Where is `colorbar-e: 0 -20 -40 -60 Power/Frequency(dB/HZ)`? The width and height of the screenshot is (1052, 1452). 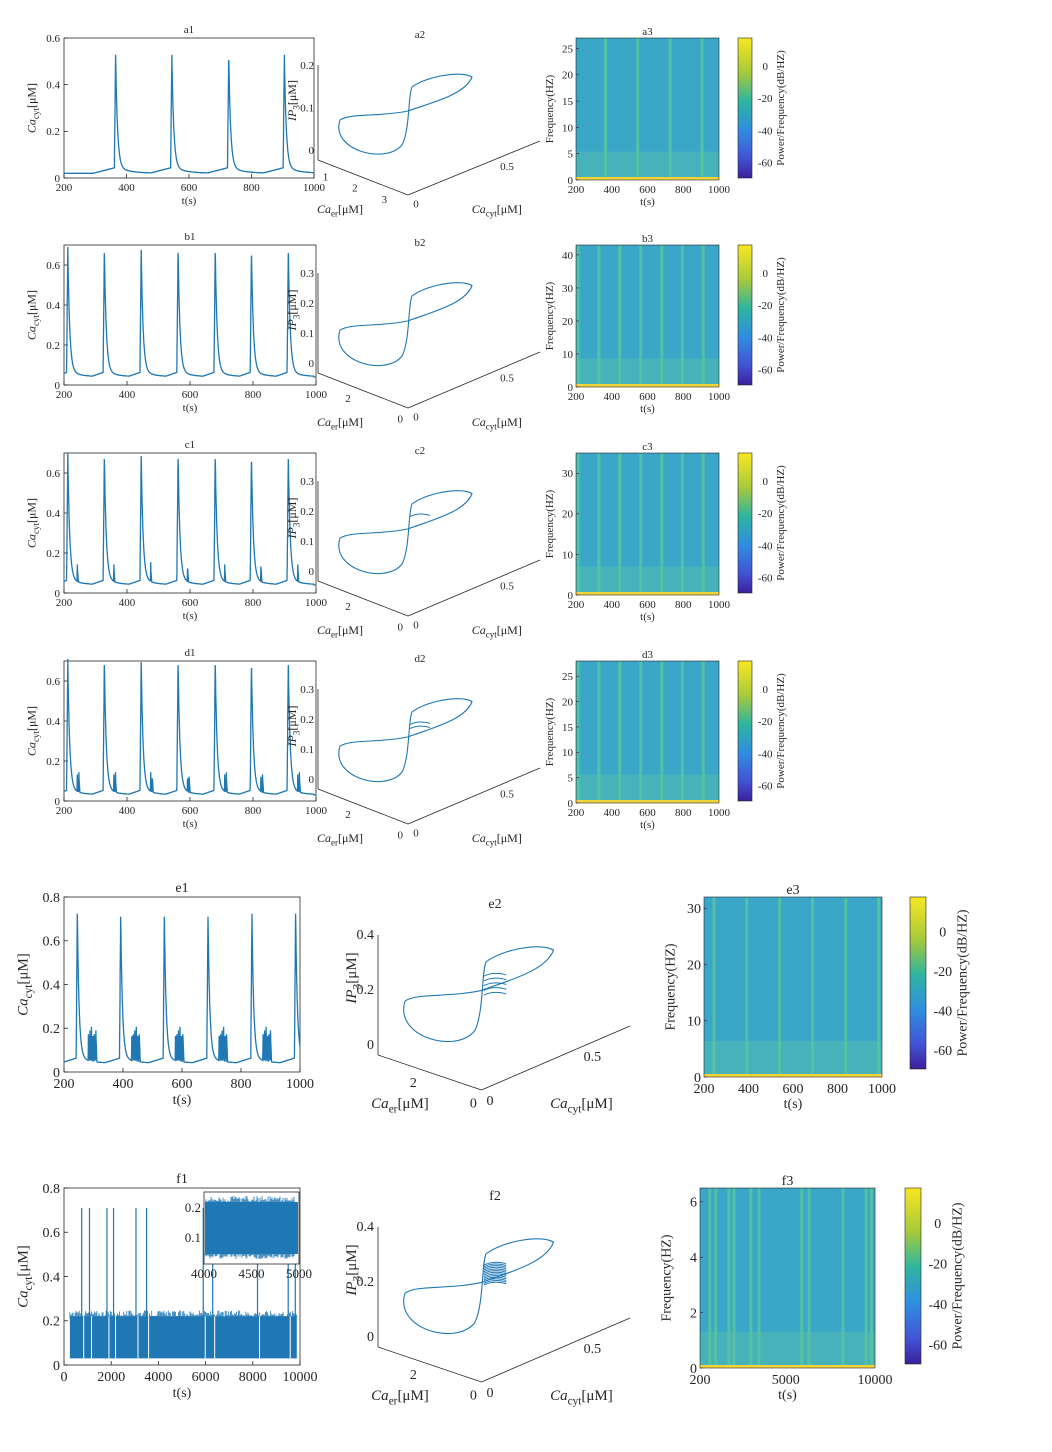 colorbar-e: 0 -20 -40 -60 Power/Frequency(dB/HZ) is located at coordinates (940, 983).